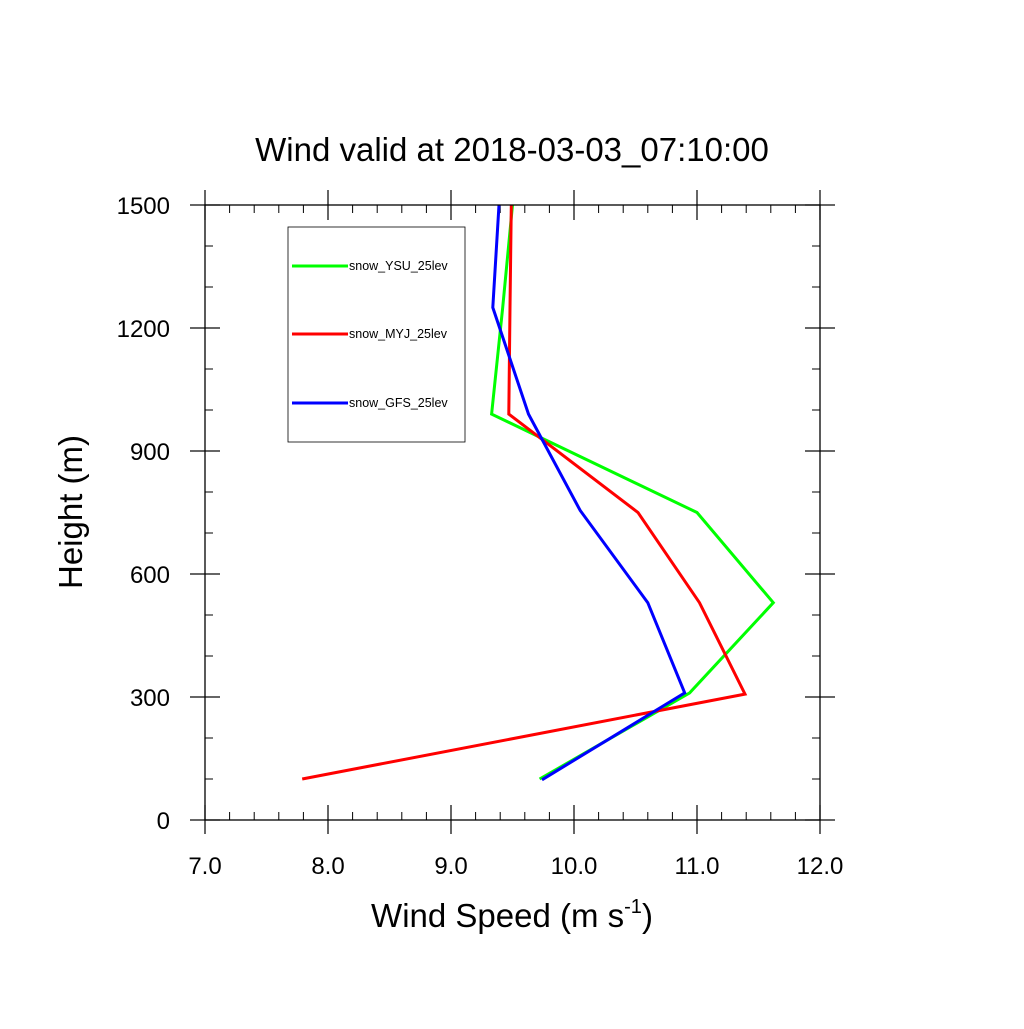 This screenshot has width=1024, height=1029. What do you see at coordinates (450, 866) in the screenshot?
I see `x-tick-label: 9.0` at bounding box center [450, 866].